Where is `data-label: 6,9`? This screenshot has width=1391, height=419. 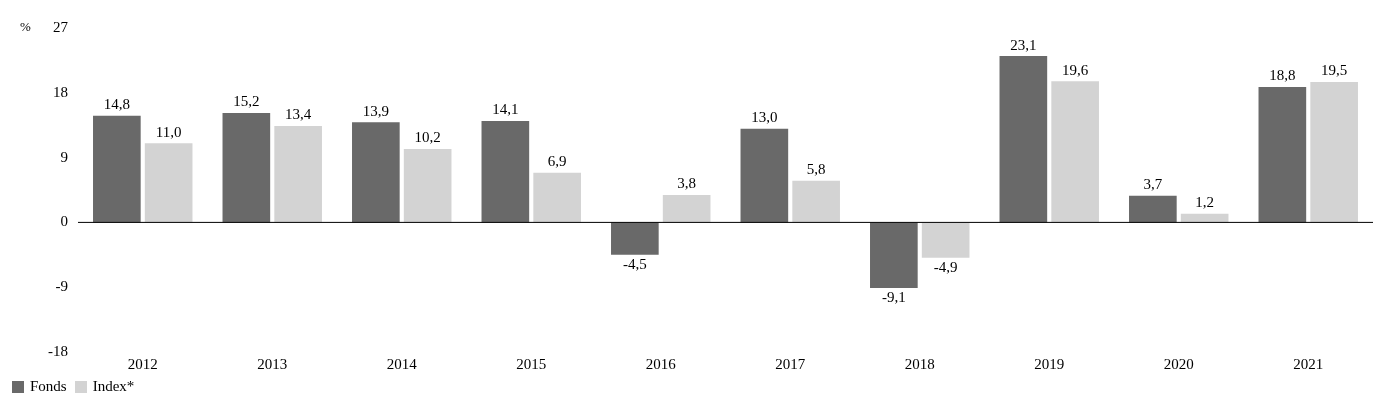
data-label: 6,9 is located at coordinates (557, 161).